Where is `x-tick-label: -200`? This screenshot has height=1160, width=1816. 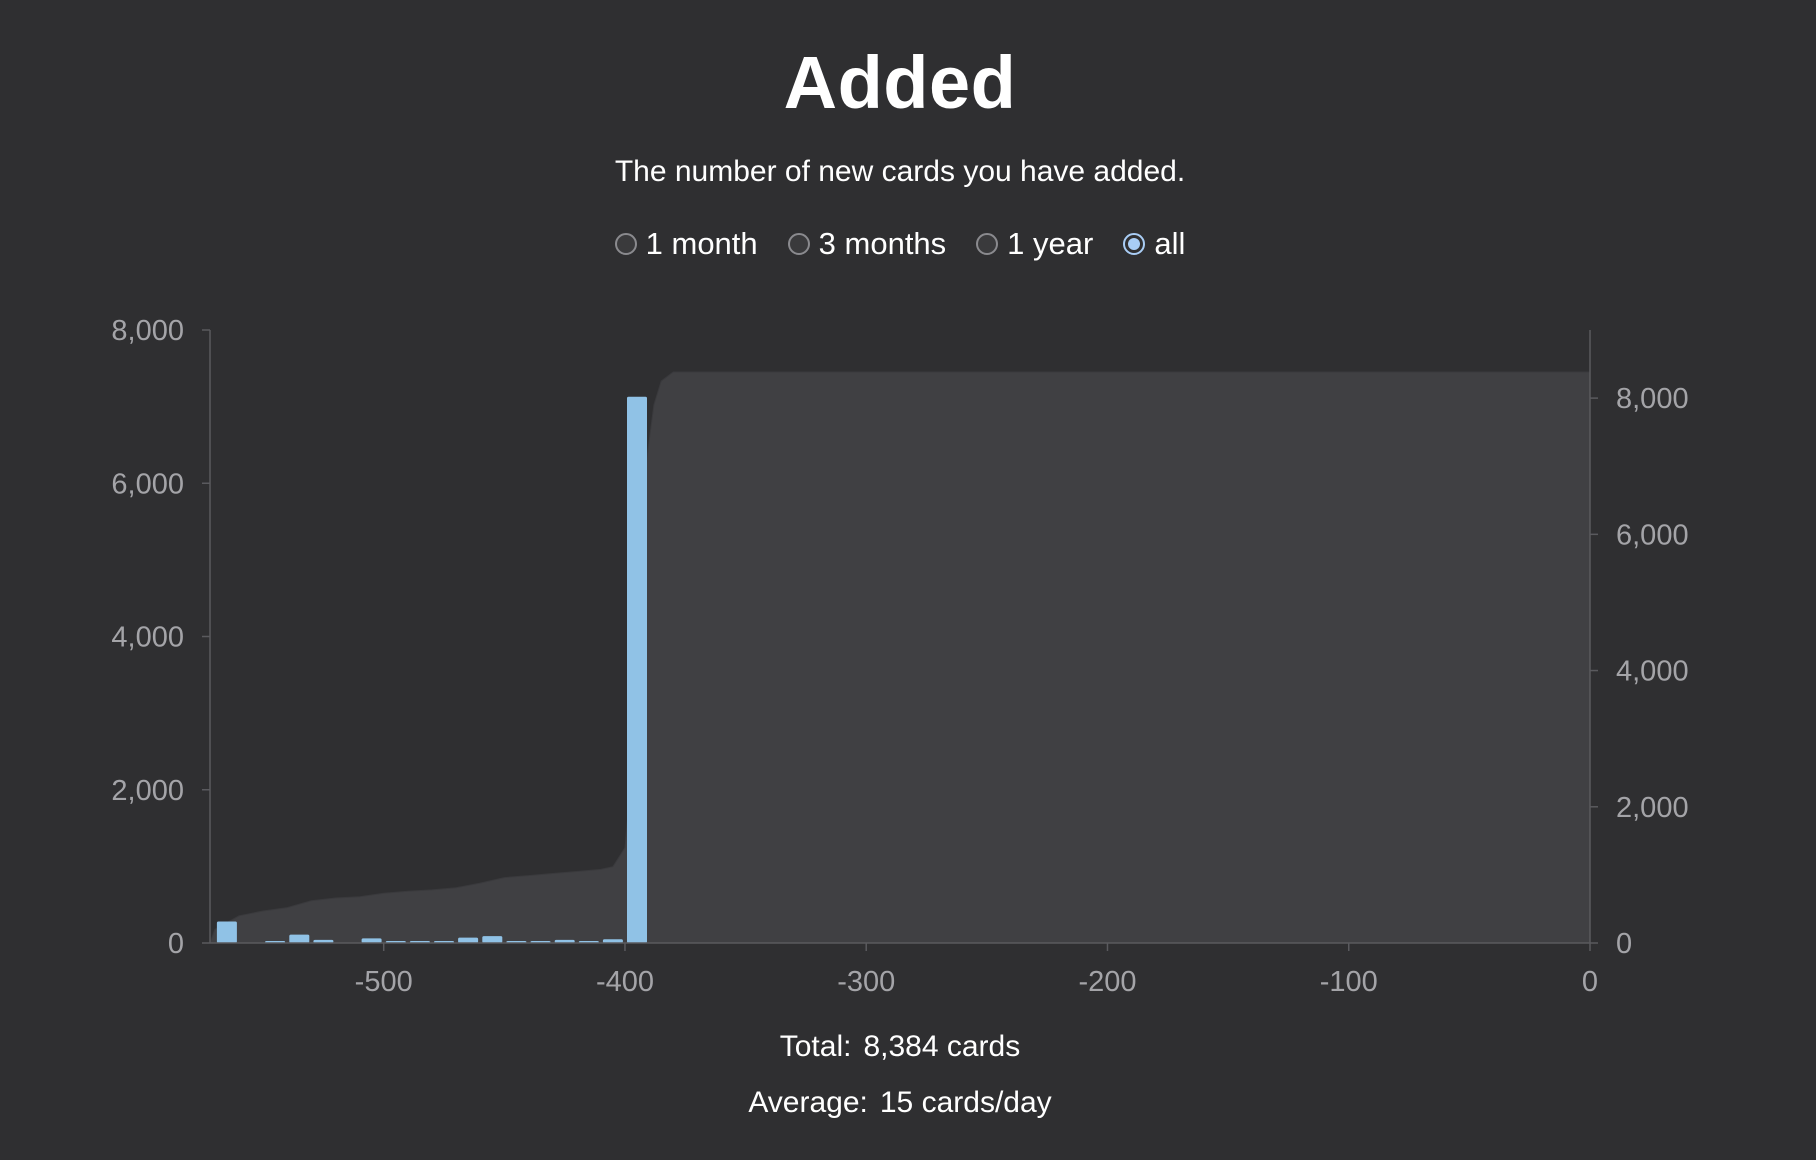
x-tick-label: -200 is located at coordinates (1107, 982).